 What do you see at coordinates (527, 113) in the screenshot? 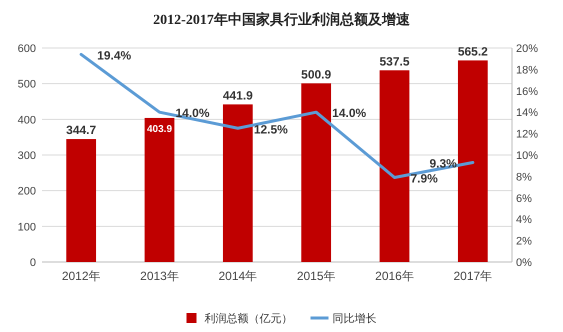
I see `y2-tick-label: 14%` at bounding box center [527, 113].